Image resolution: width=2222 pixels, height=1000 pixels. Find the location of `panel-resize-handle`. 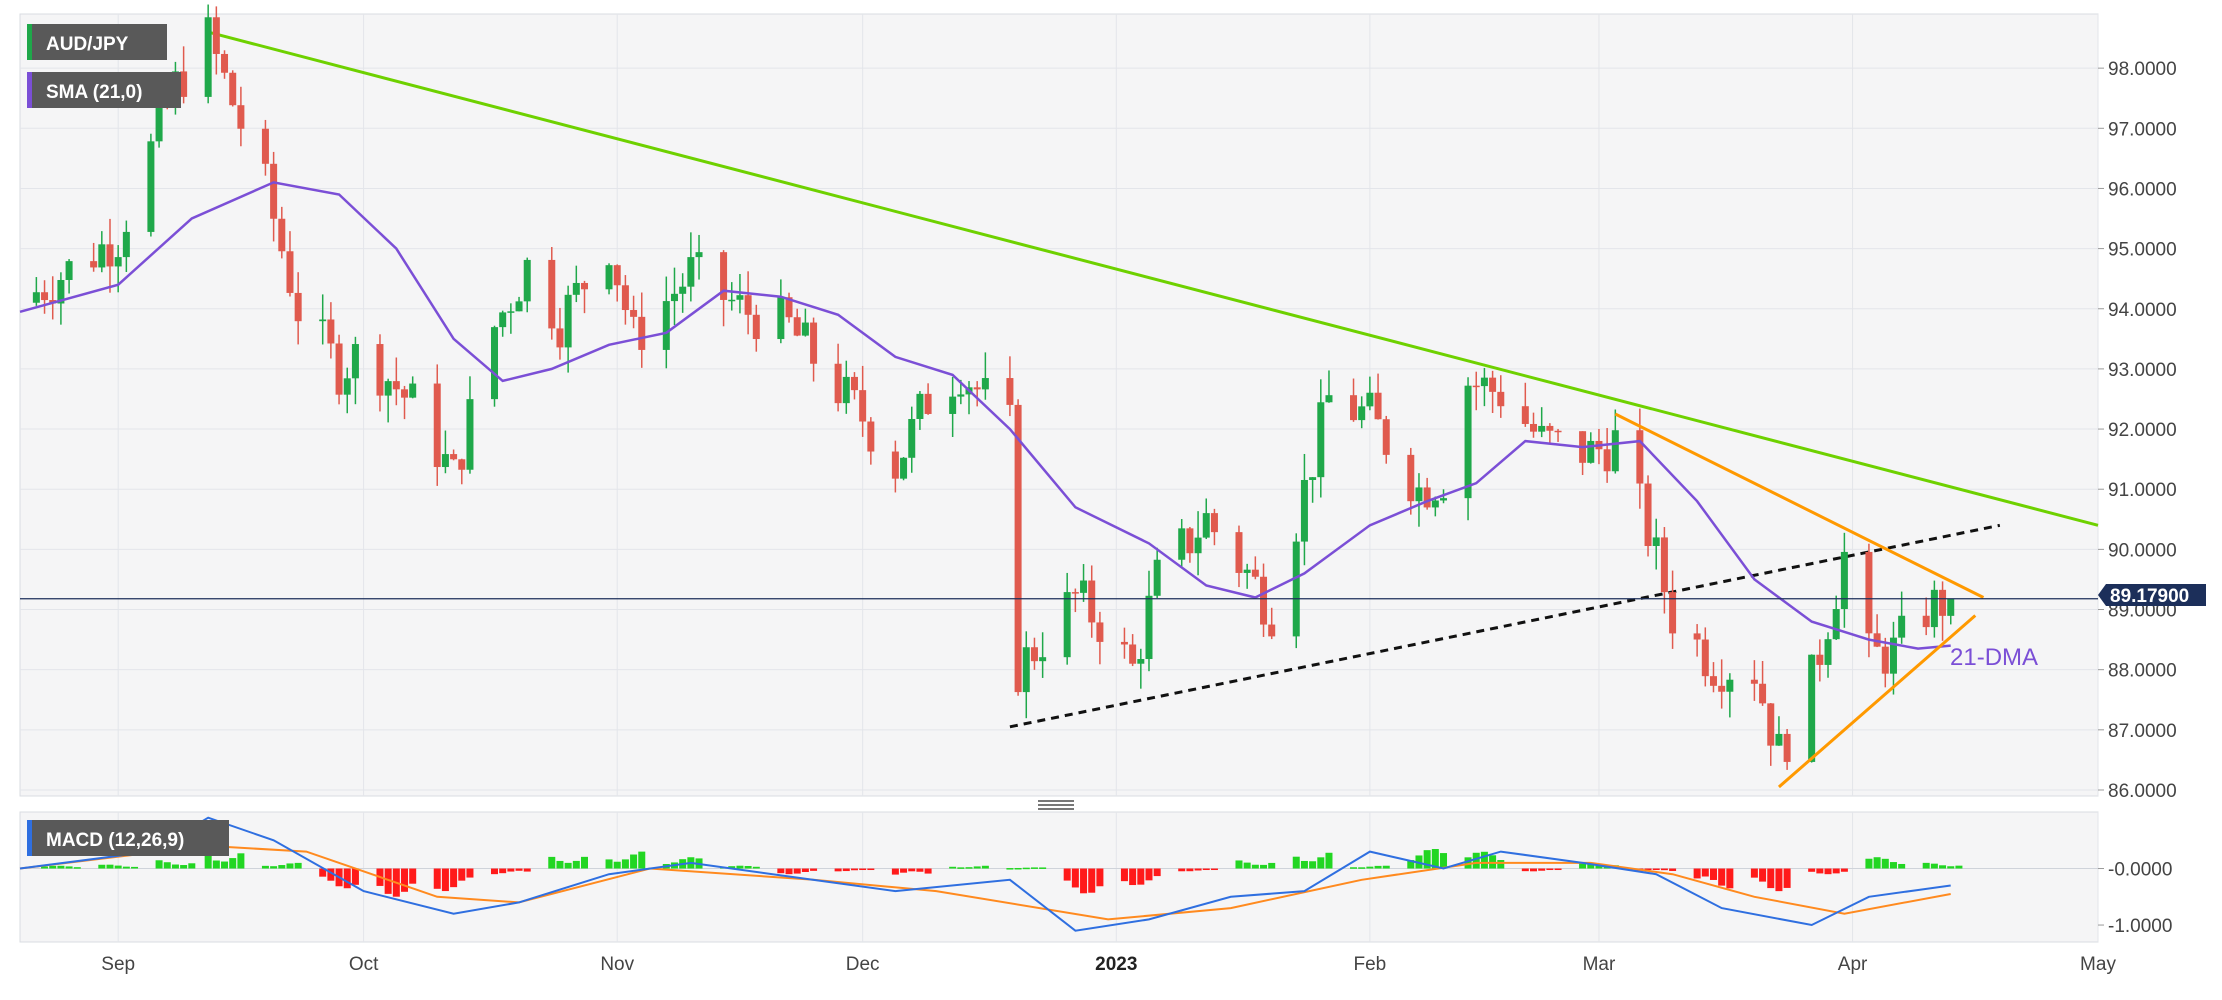

panel-resize-handle is located at coordinates (1056, 805).